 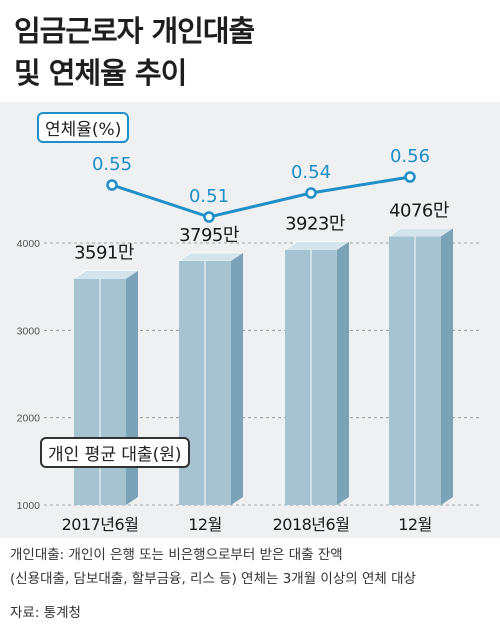 What do you see at coordinates (209, 235) in the screenshot?
I see `bar-value-label: 3795만` at bounding box center [209, 235].